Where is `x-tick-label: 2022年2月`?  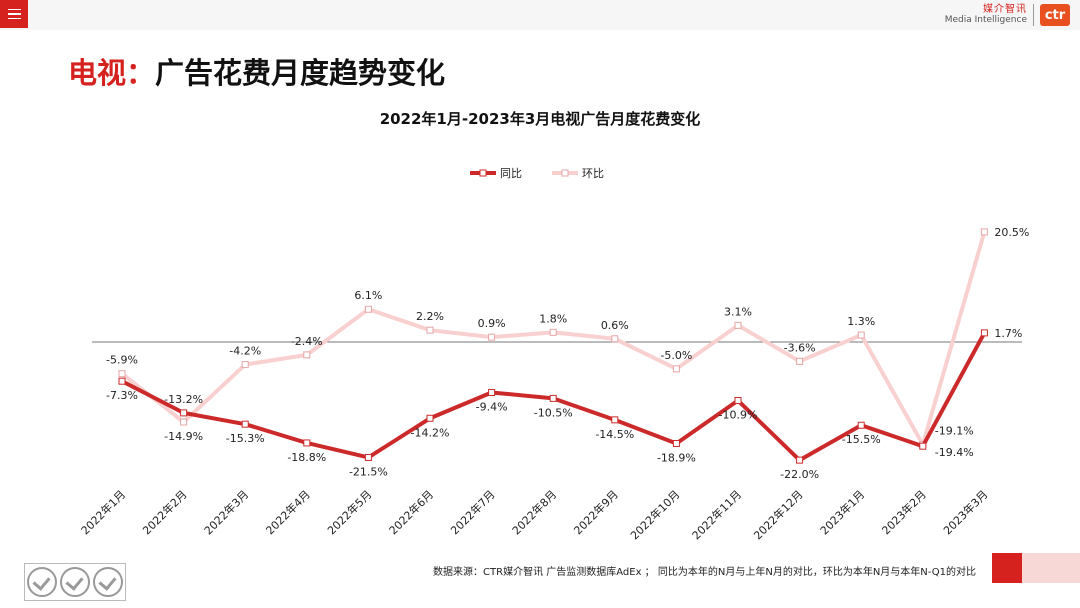
x-tick-label: 2022年2月 is located at coordinates (165, 512).